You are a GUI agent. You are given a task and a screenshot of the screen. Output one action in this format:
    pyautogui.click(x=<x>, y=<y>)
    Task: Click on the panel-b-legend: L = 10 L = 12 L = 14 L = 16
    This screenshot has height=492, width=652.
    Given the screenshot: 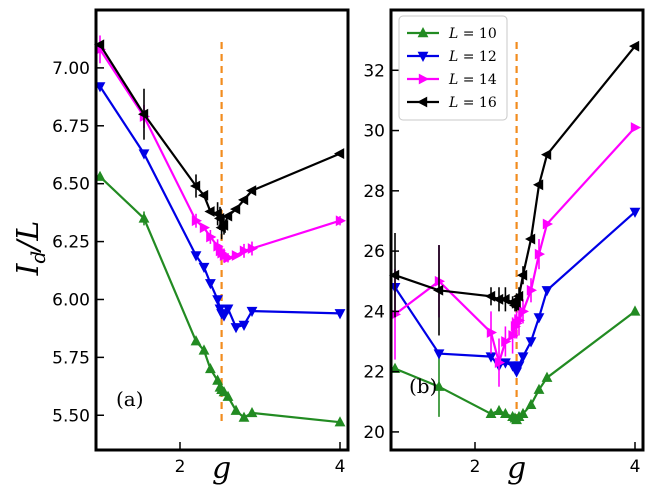 What is the action you would take?
    pyautogui.click(x=453, y=68)
    